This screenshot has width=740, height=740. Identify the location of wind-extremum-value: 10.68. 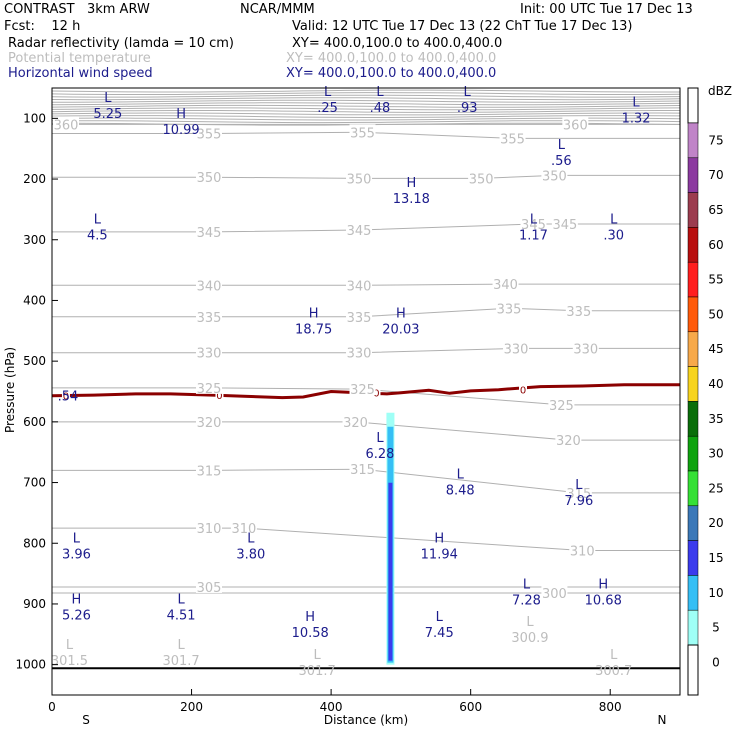
(603, 600).